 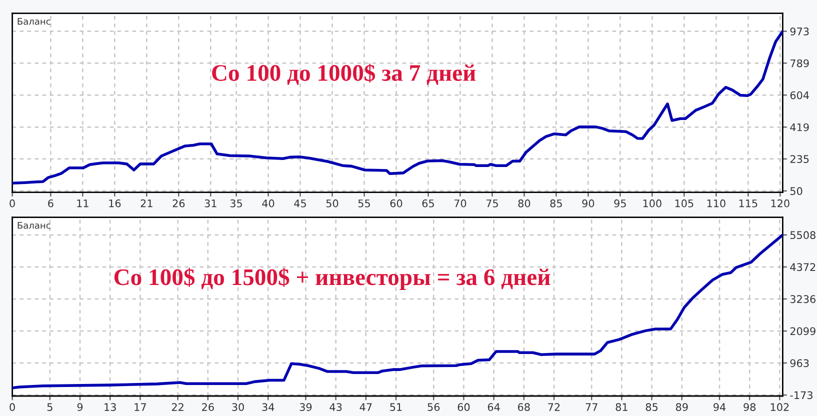 What do you see at coordinates (82, 204) in the screenshot?
I see `x-tick-label: 11` at bounding box center [82, 204].